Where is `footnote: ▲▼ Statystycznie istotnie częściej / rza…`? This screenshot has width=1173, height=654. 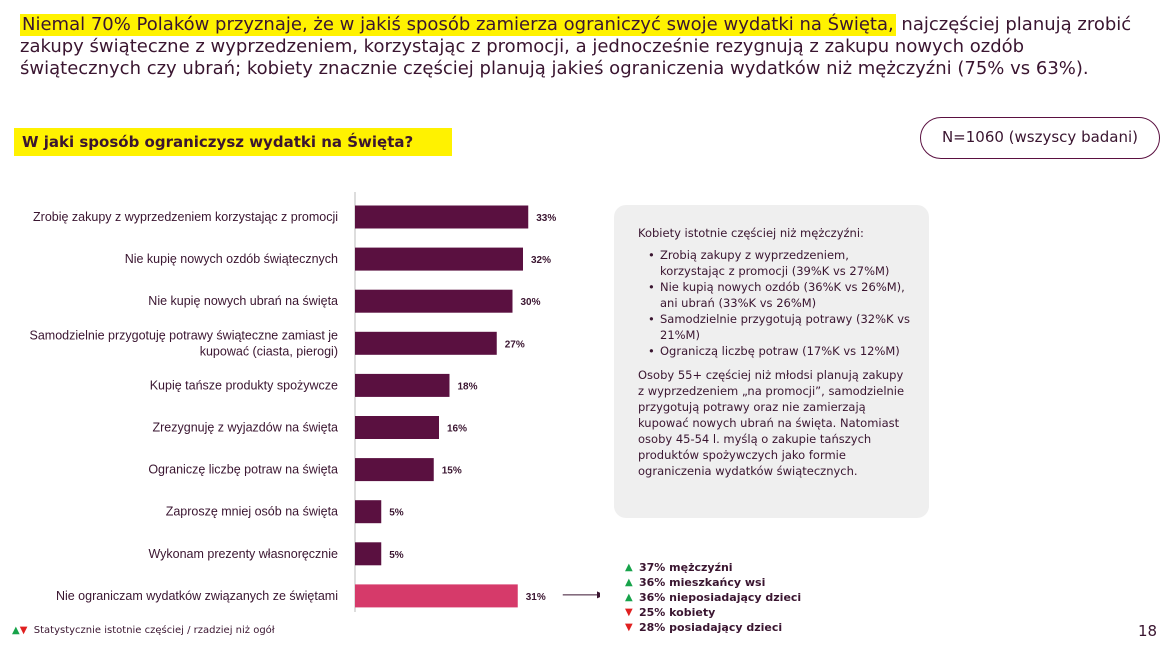 footnote: ▲▼ Statystycznie istotnie częściej / rza… is located at coordinates (143, 630).